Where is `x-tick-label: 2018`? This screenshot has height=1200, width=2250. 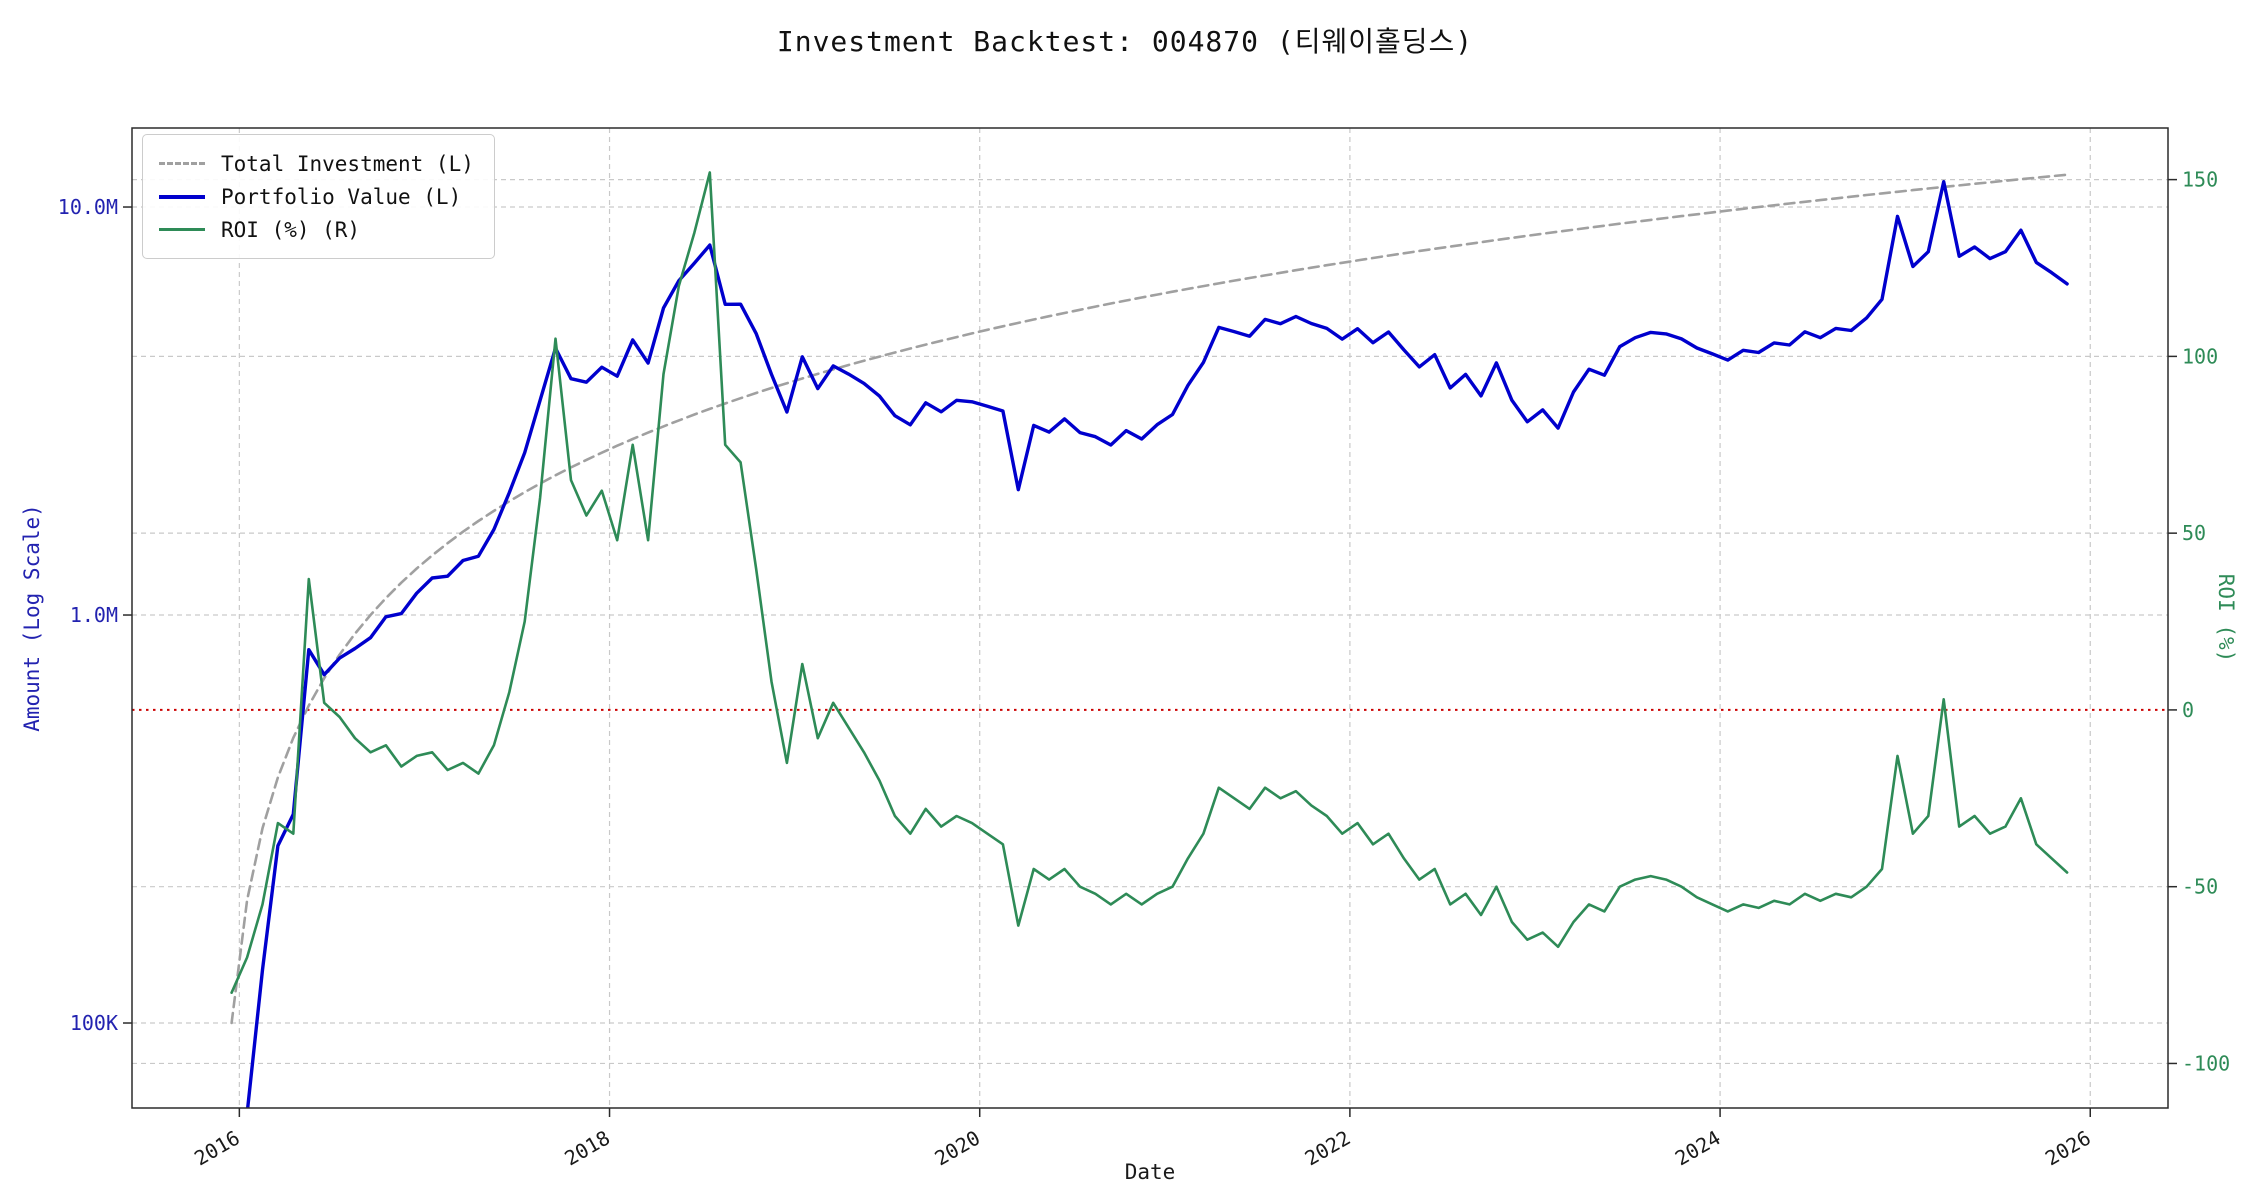 x-tick-label: 2018 is located at coordinates (587, 1148).